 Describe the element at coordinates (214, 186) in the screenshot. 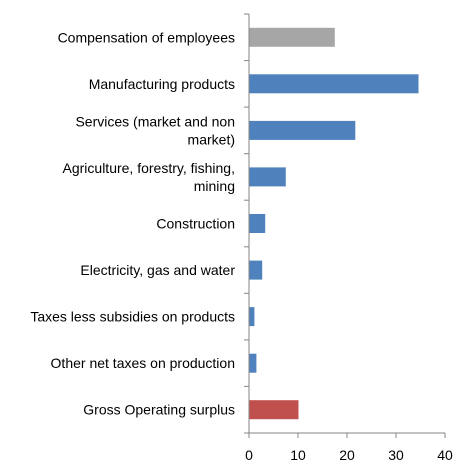

I see `category-label-agriculture-forestry-fishing-mining-line-2: mining` at that location.